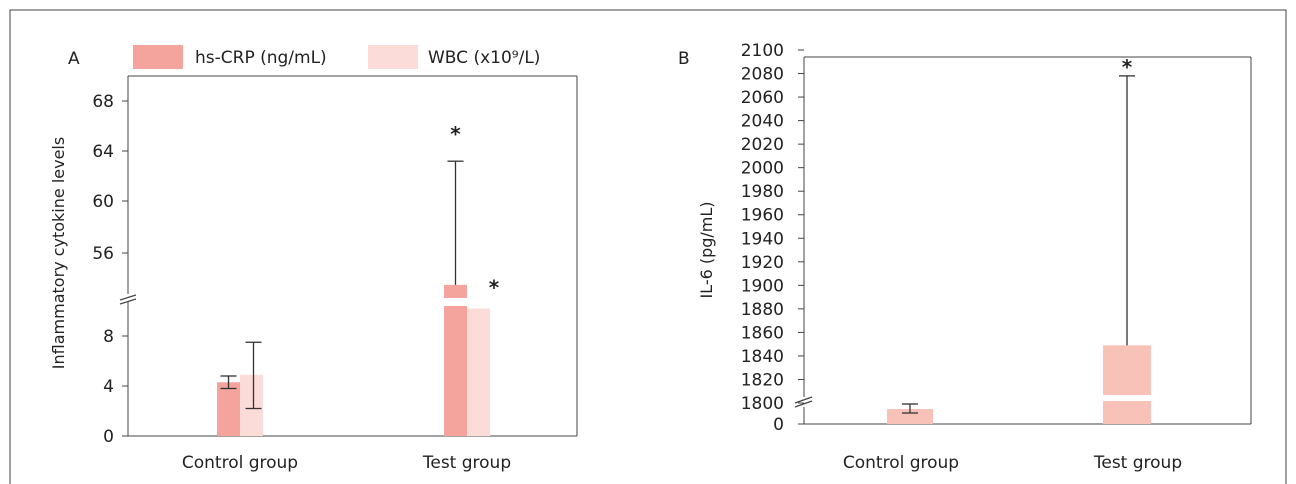  Describe the element at coordinates (261, 58) in the screenshot. I see `legend-label-hscrp: hs-CRP (ng/mL)` at that location.